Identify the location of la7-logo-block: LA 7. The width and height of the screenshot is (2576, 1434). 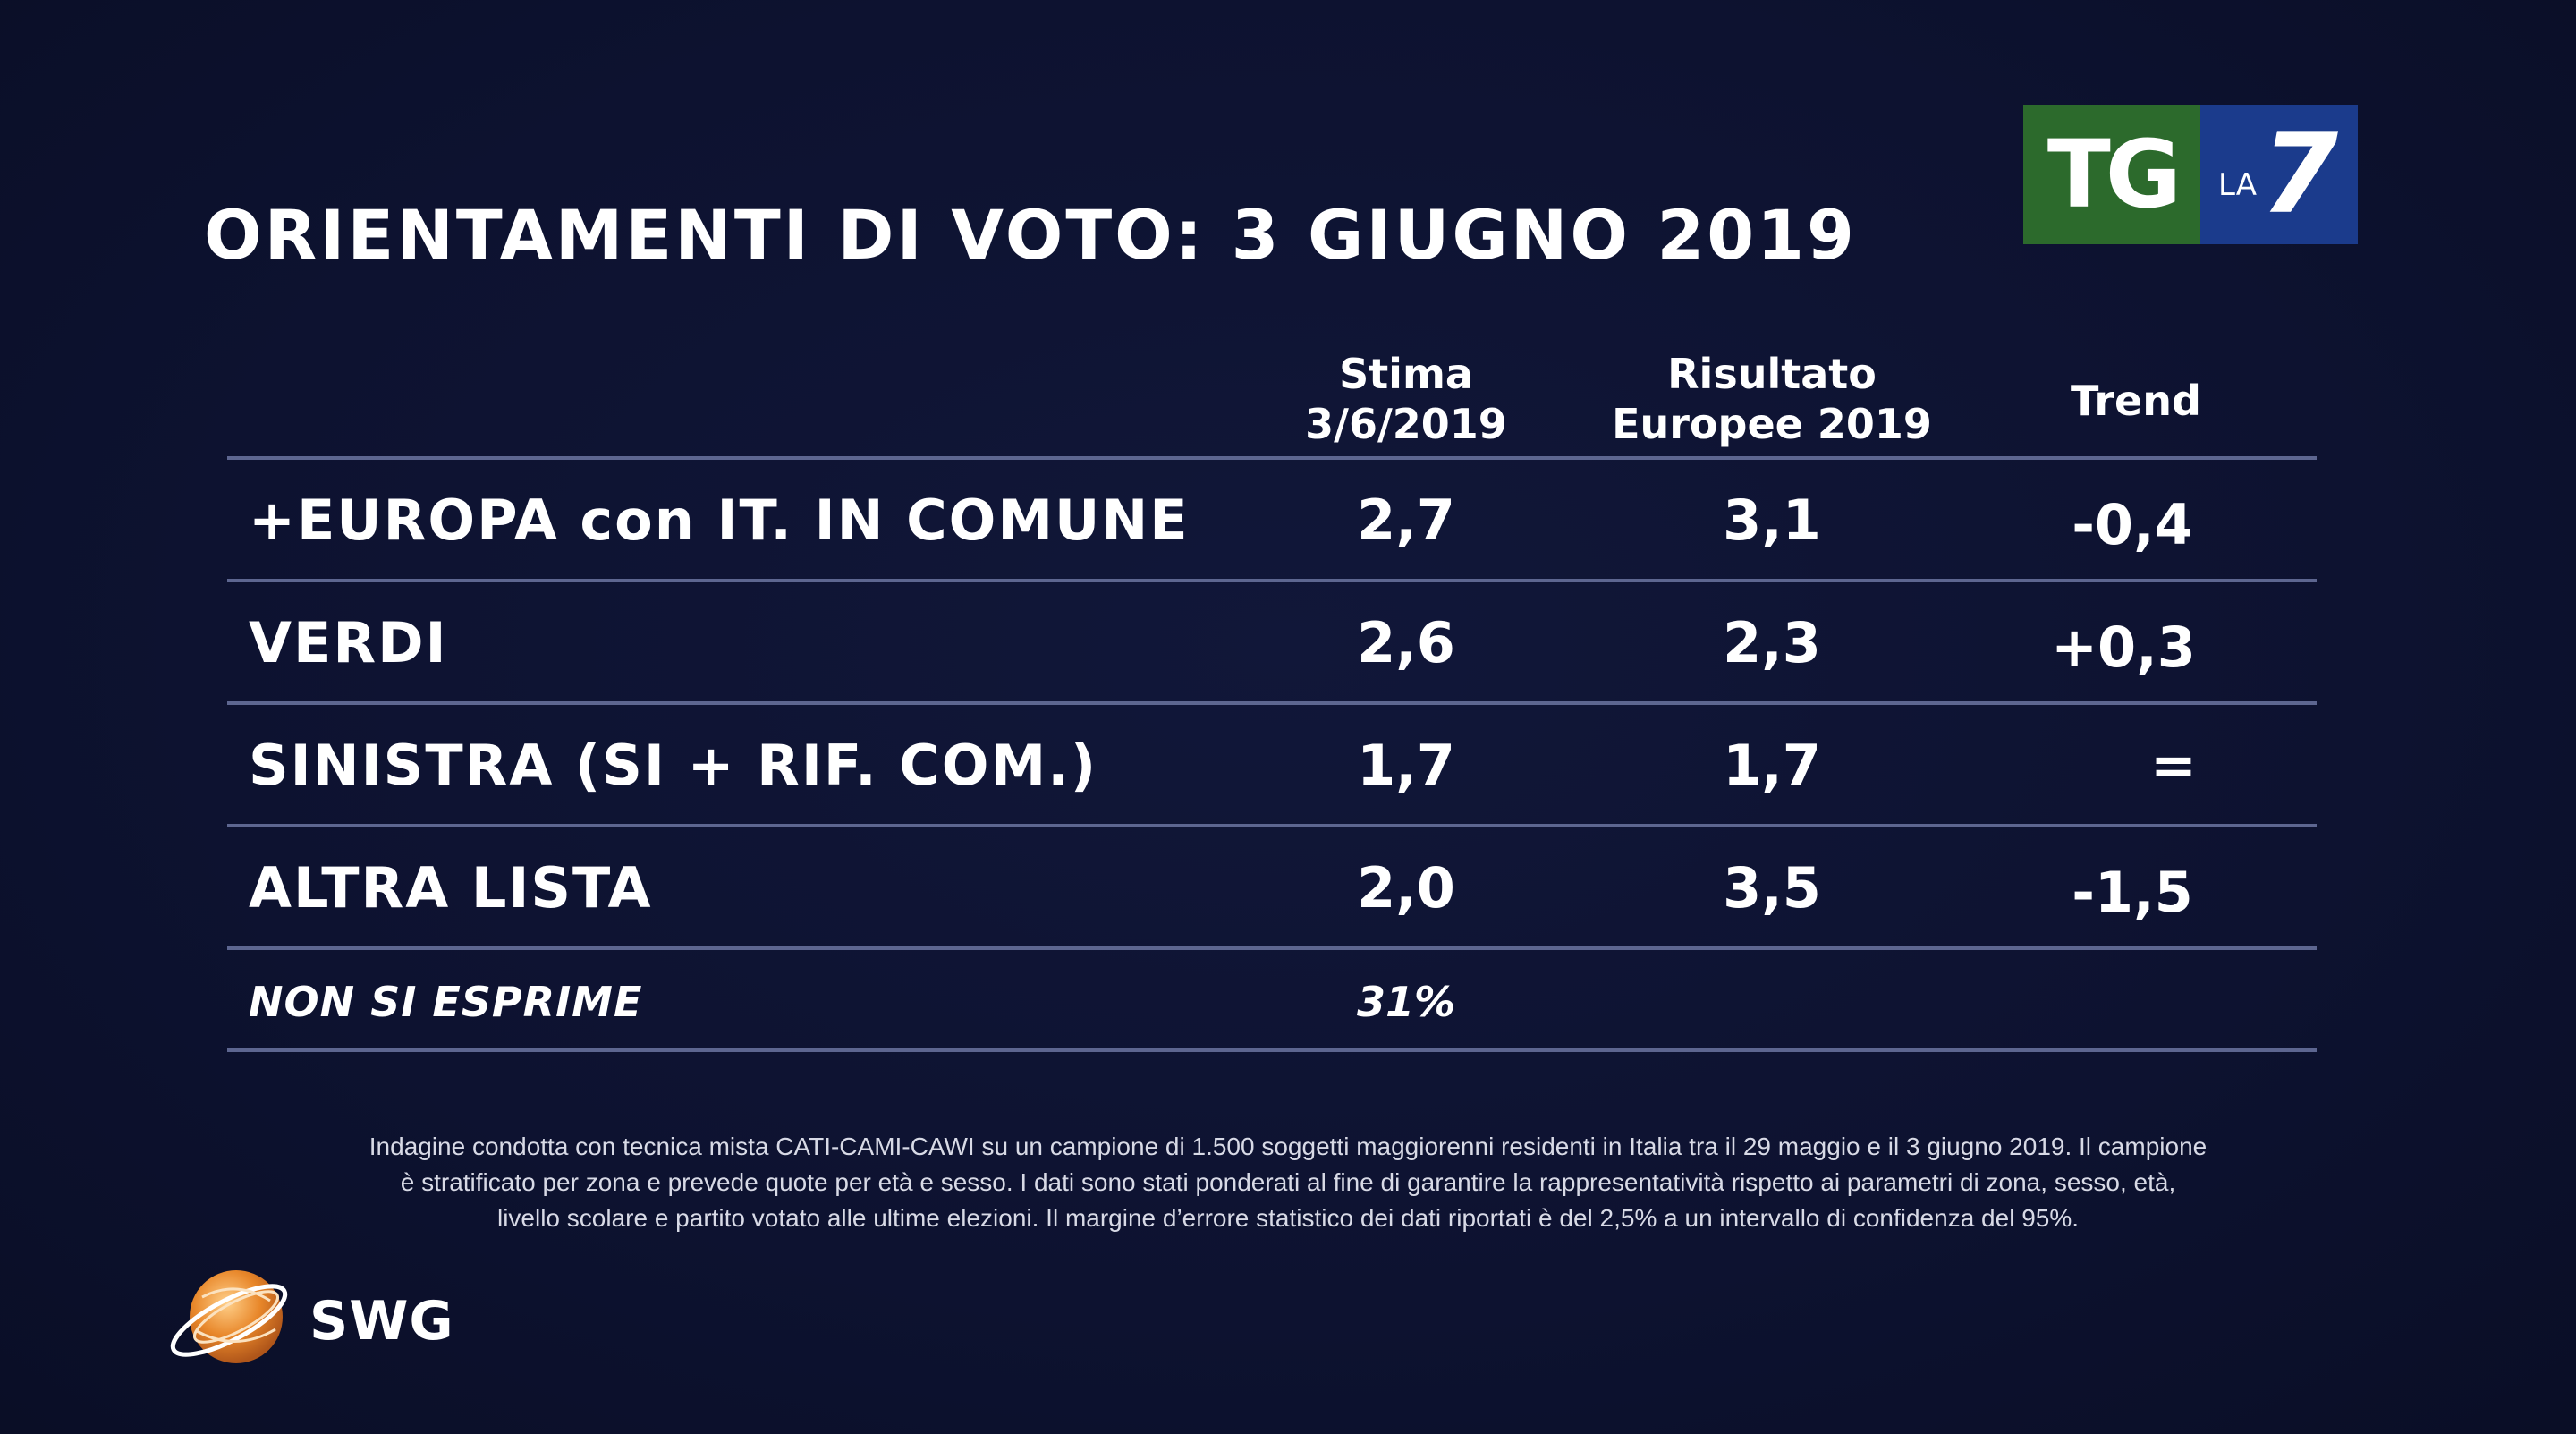
(2279, 174).